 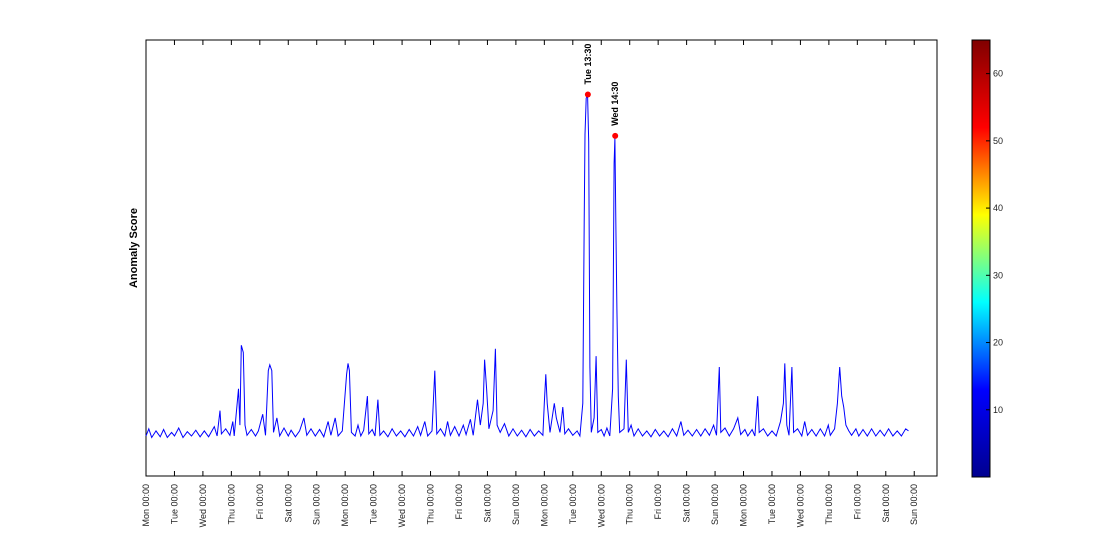 What do you see at coordinates (998, 74) in the screenshot?
I see `colorbar-tick-label: 60` at bounding box center [998, 74].